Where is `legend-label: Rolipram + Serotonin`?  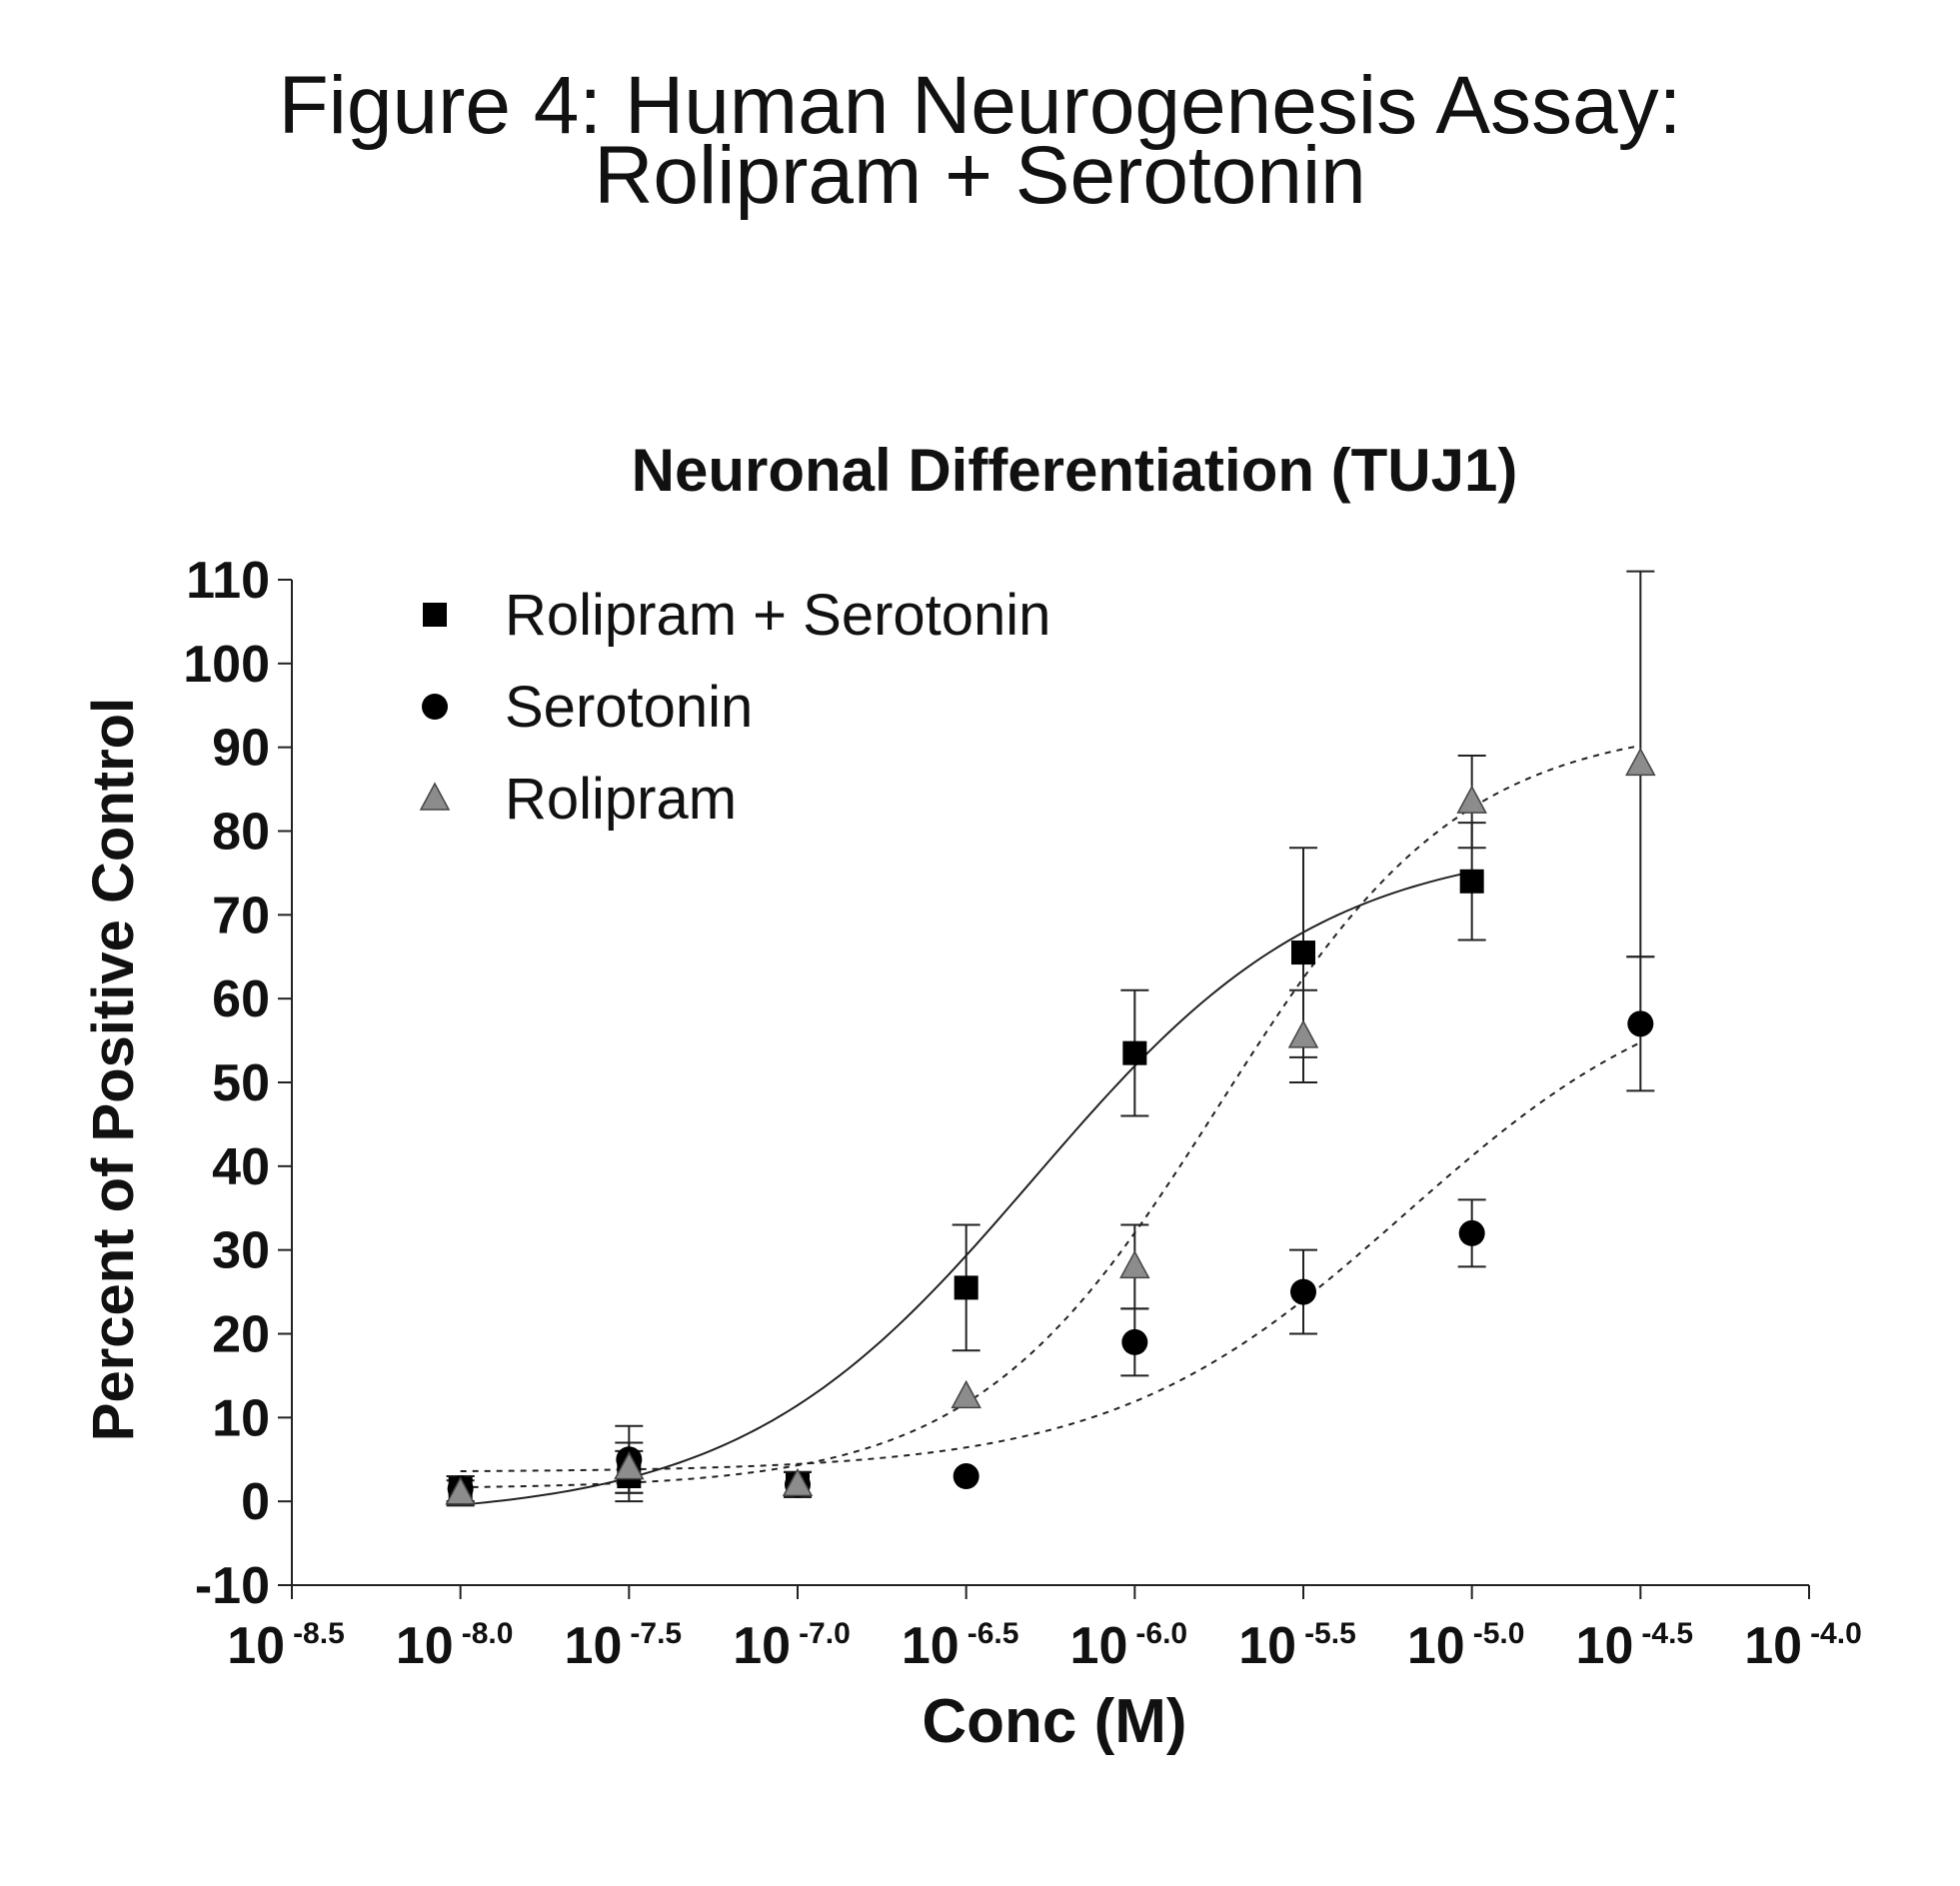
legend-label: Rolipram + Serotonin is located at coordinates (777, 615).